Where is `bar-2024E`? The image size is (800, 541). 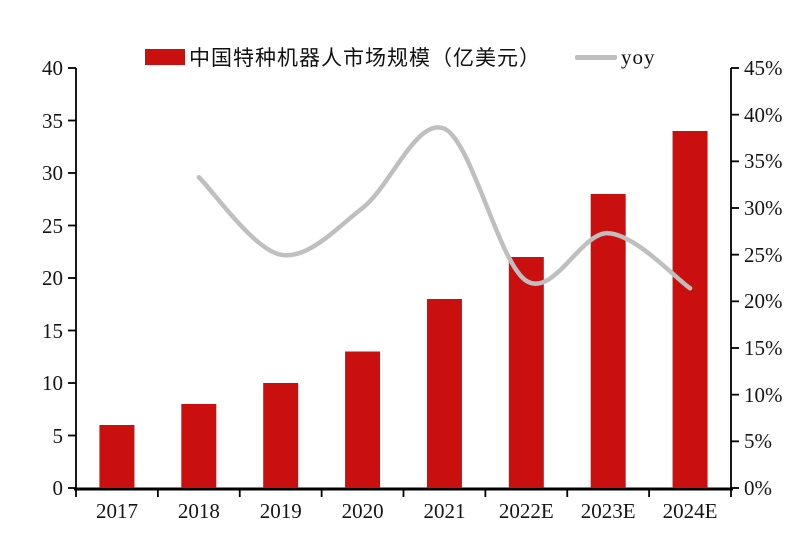 bar-2024E is located at coordinates (690, 309).